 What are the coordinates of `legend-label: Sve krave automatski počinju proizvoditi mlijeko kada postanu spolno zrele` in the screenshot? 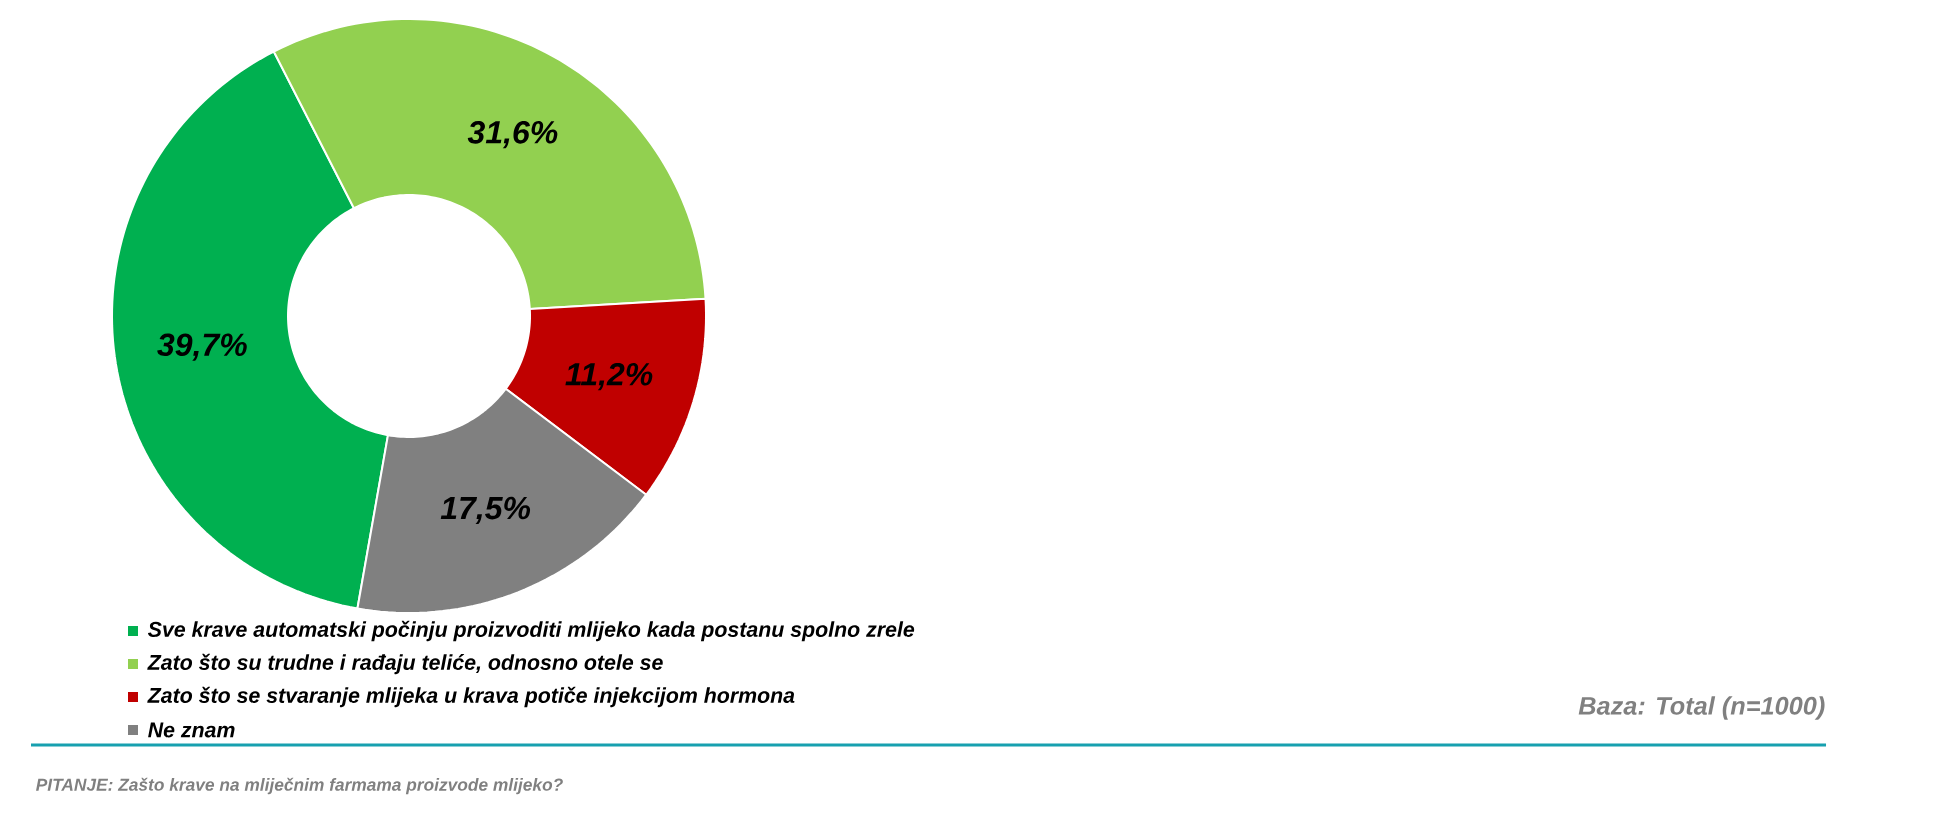 It's located at (531, 631).